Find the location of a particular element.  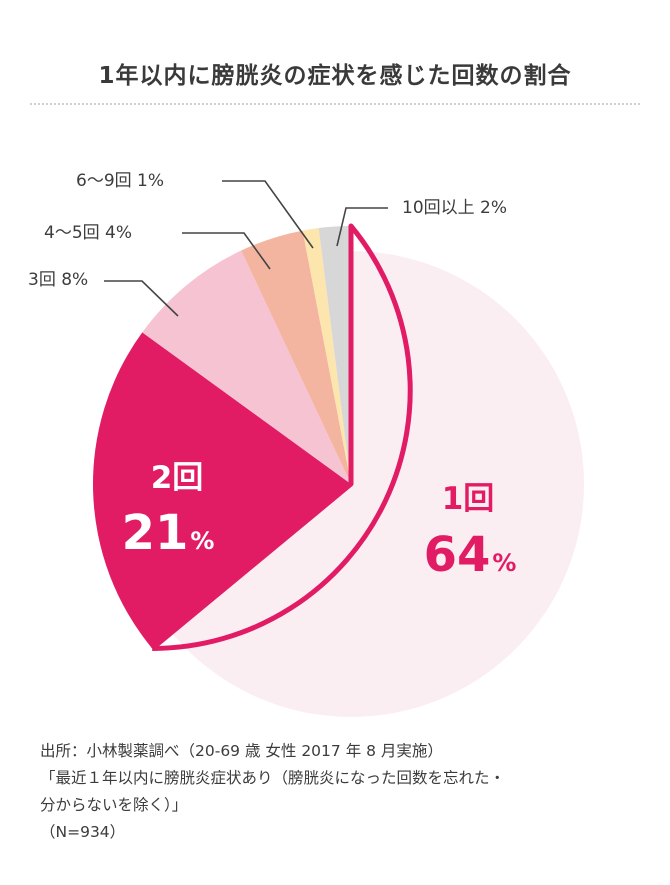

chart-title: 1年以内に膀胱炎の症状を感じた回数の割合 is located at coordinates (335, 76).